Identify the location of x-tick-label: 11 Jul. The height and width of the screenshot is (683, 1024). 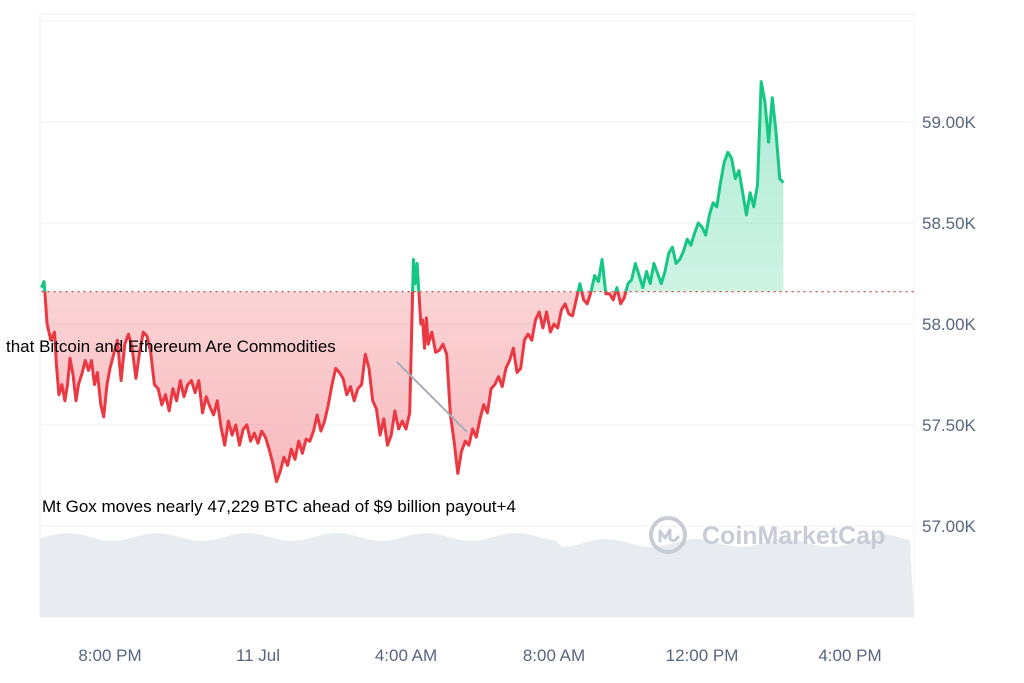
(258, 655).